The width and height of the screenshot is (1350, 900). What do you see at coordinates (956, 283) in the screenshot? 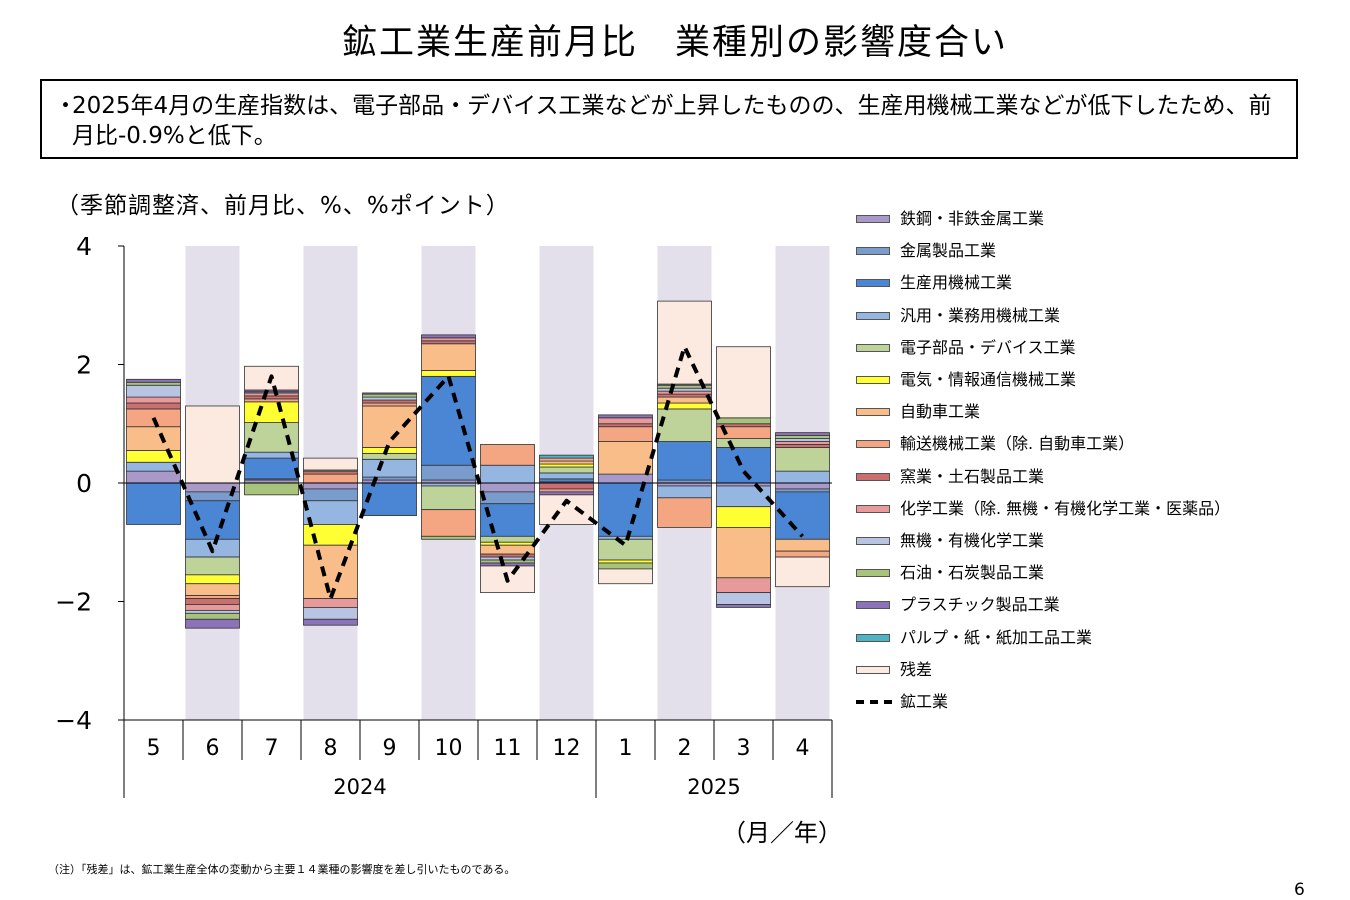
I see `legend-label: 生産用機械工業` at bounding box center [956, 283].